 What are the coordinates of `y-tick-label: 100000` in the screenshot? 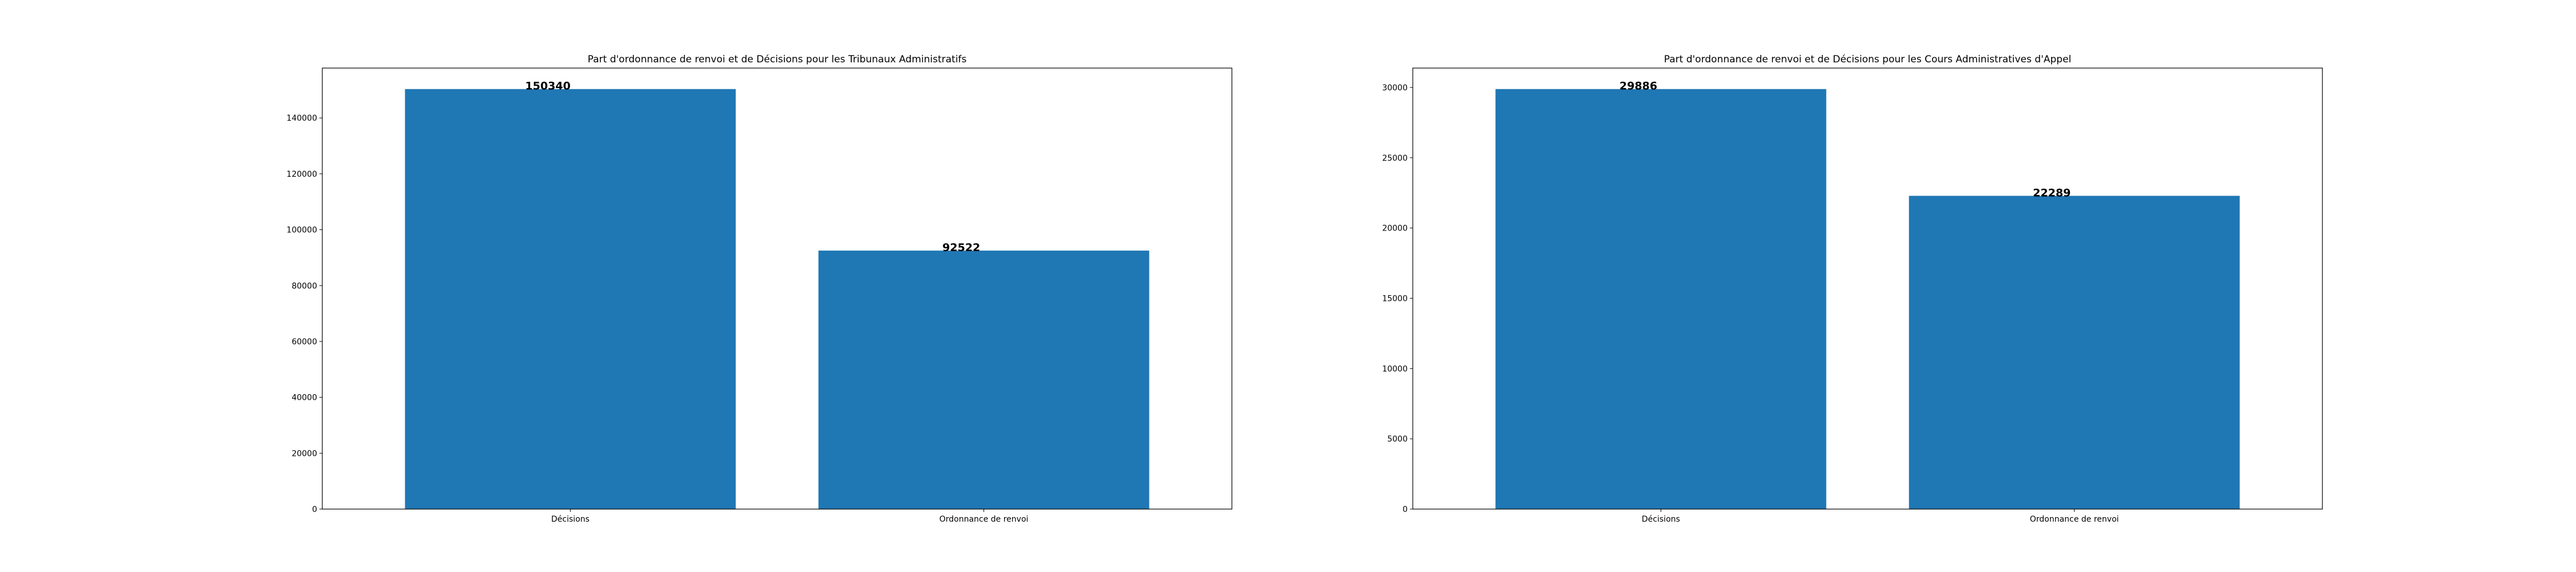 It's located at (302, 230).